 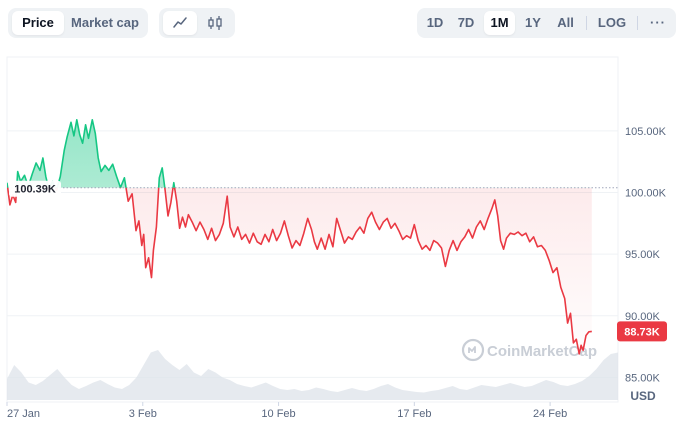 I want to click on y-tick-label: 105.00K, so click(x=646, y=132).